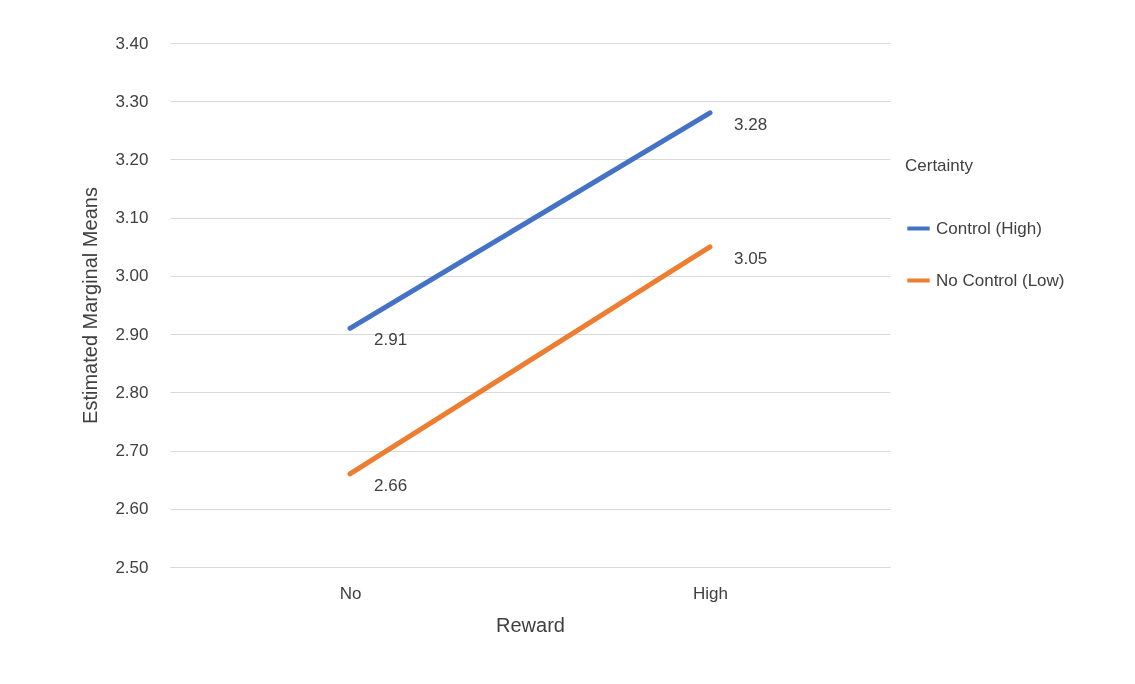 The width and height of the screenshot is (1135, 684). I want to click on data-label: 2.91, so click(391, 340).